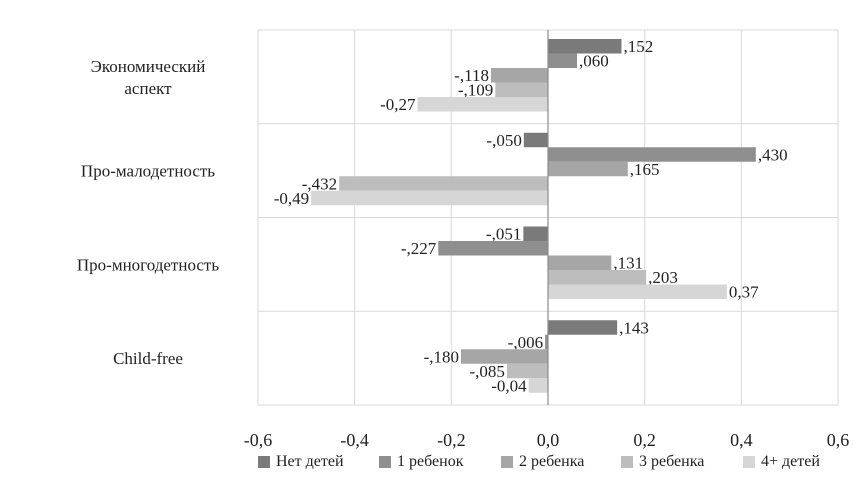  What do you see at coordinates (594, 61) in the screenshot?
I see `data-label: ,060` at bounding box center [594, 61].